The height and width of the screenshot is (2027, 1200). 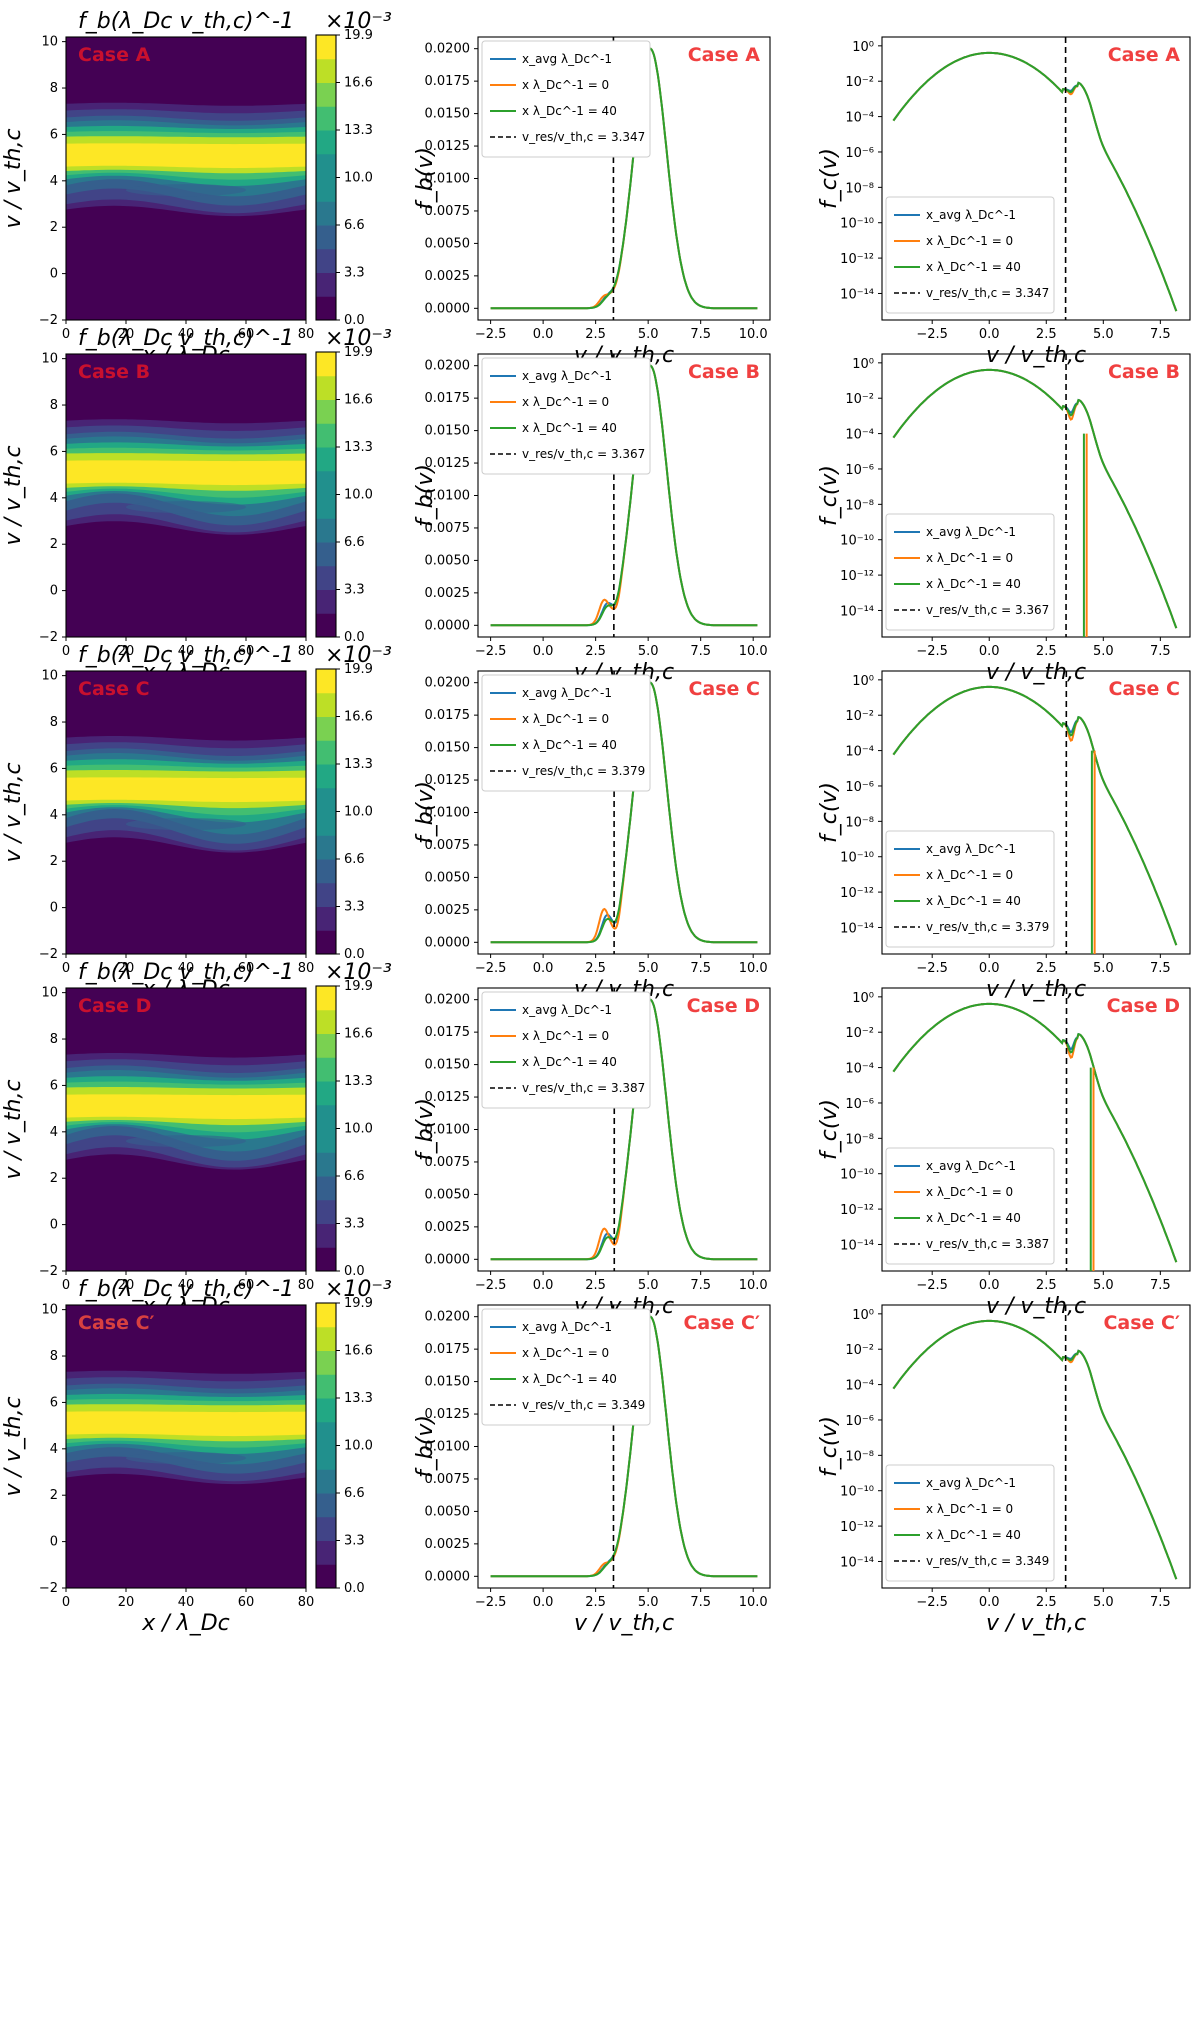 What do you see at coordinates (448, 715) in the screenshot?
I see `y-tick-label: 0.0175` at bounding box center [448, 715].